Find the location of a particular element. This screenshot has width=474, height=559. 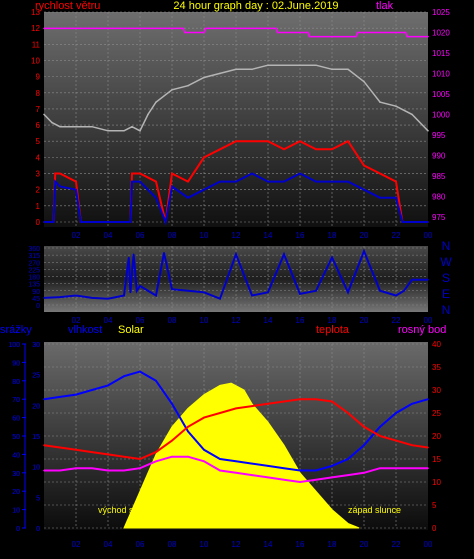

precipitation-tick-label: 20 is located at coordinates (16, 492).